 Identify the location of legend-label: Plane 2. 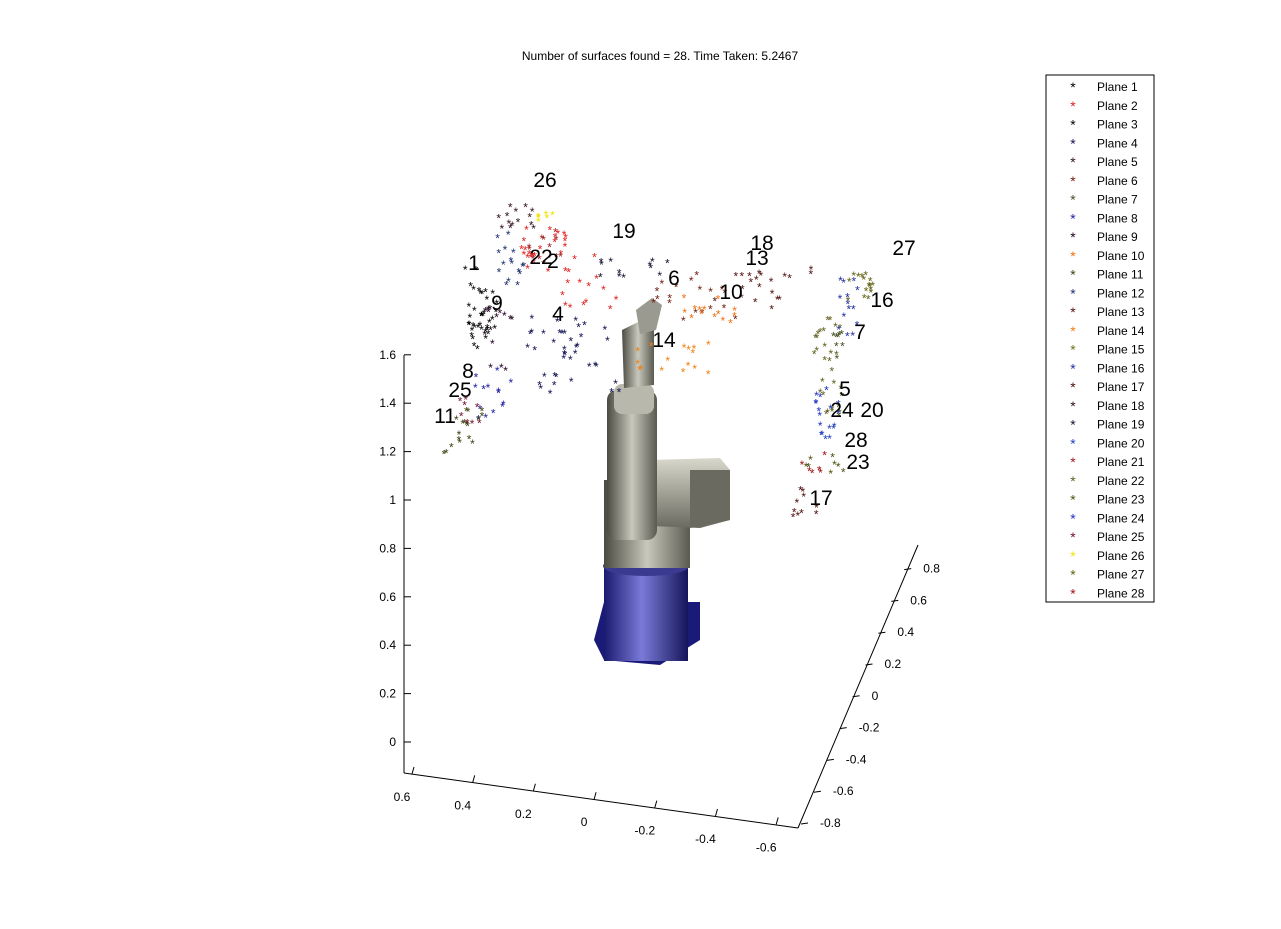
(1117, 106).